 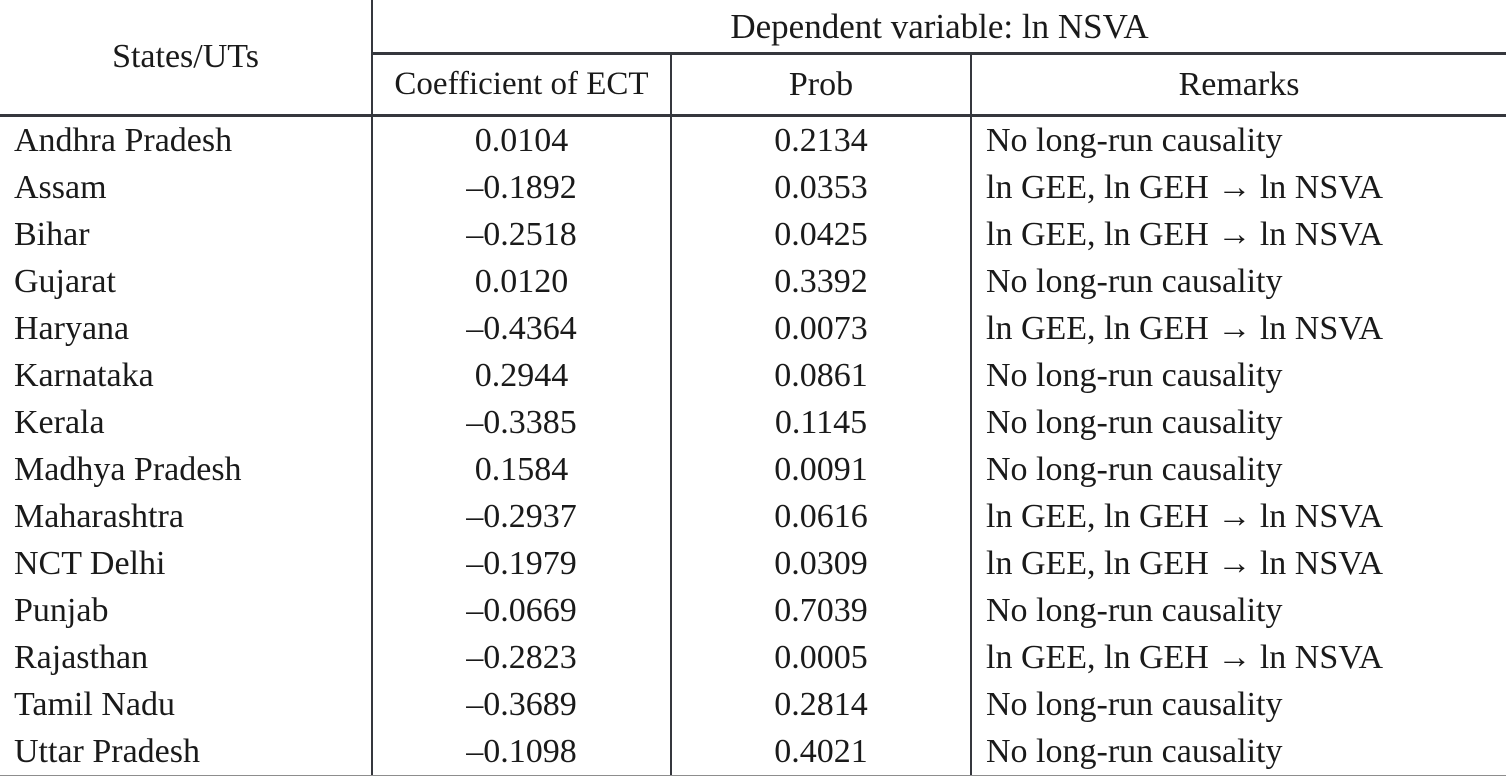 What do you see at coordinates (822, 563) in the screenshot?
I see `prob-cell: 0.0309` at bounding box center [822, 563].